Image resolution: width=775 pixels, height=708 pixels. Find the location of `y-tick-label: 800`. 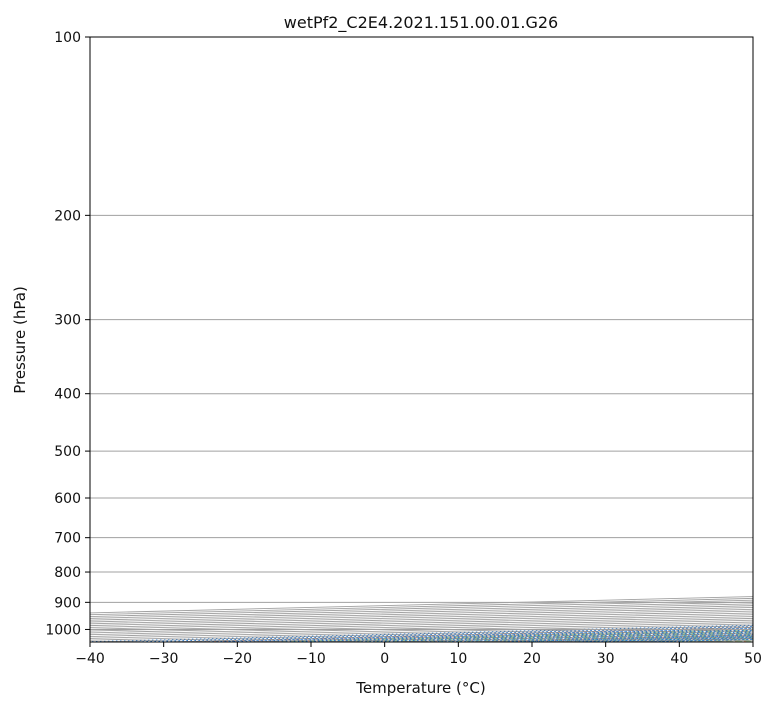

y-tick-label: 800 is located at coordinates (67, 573).